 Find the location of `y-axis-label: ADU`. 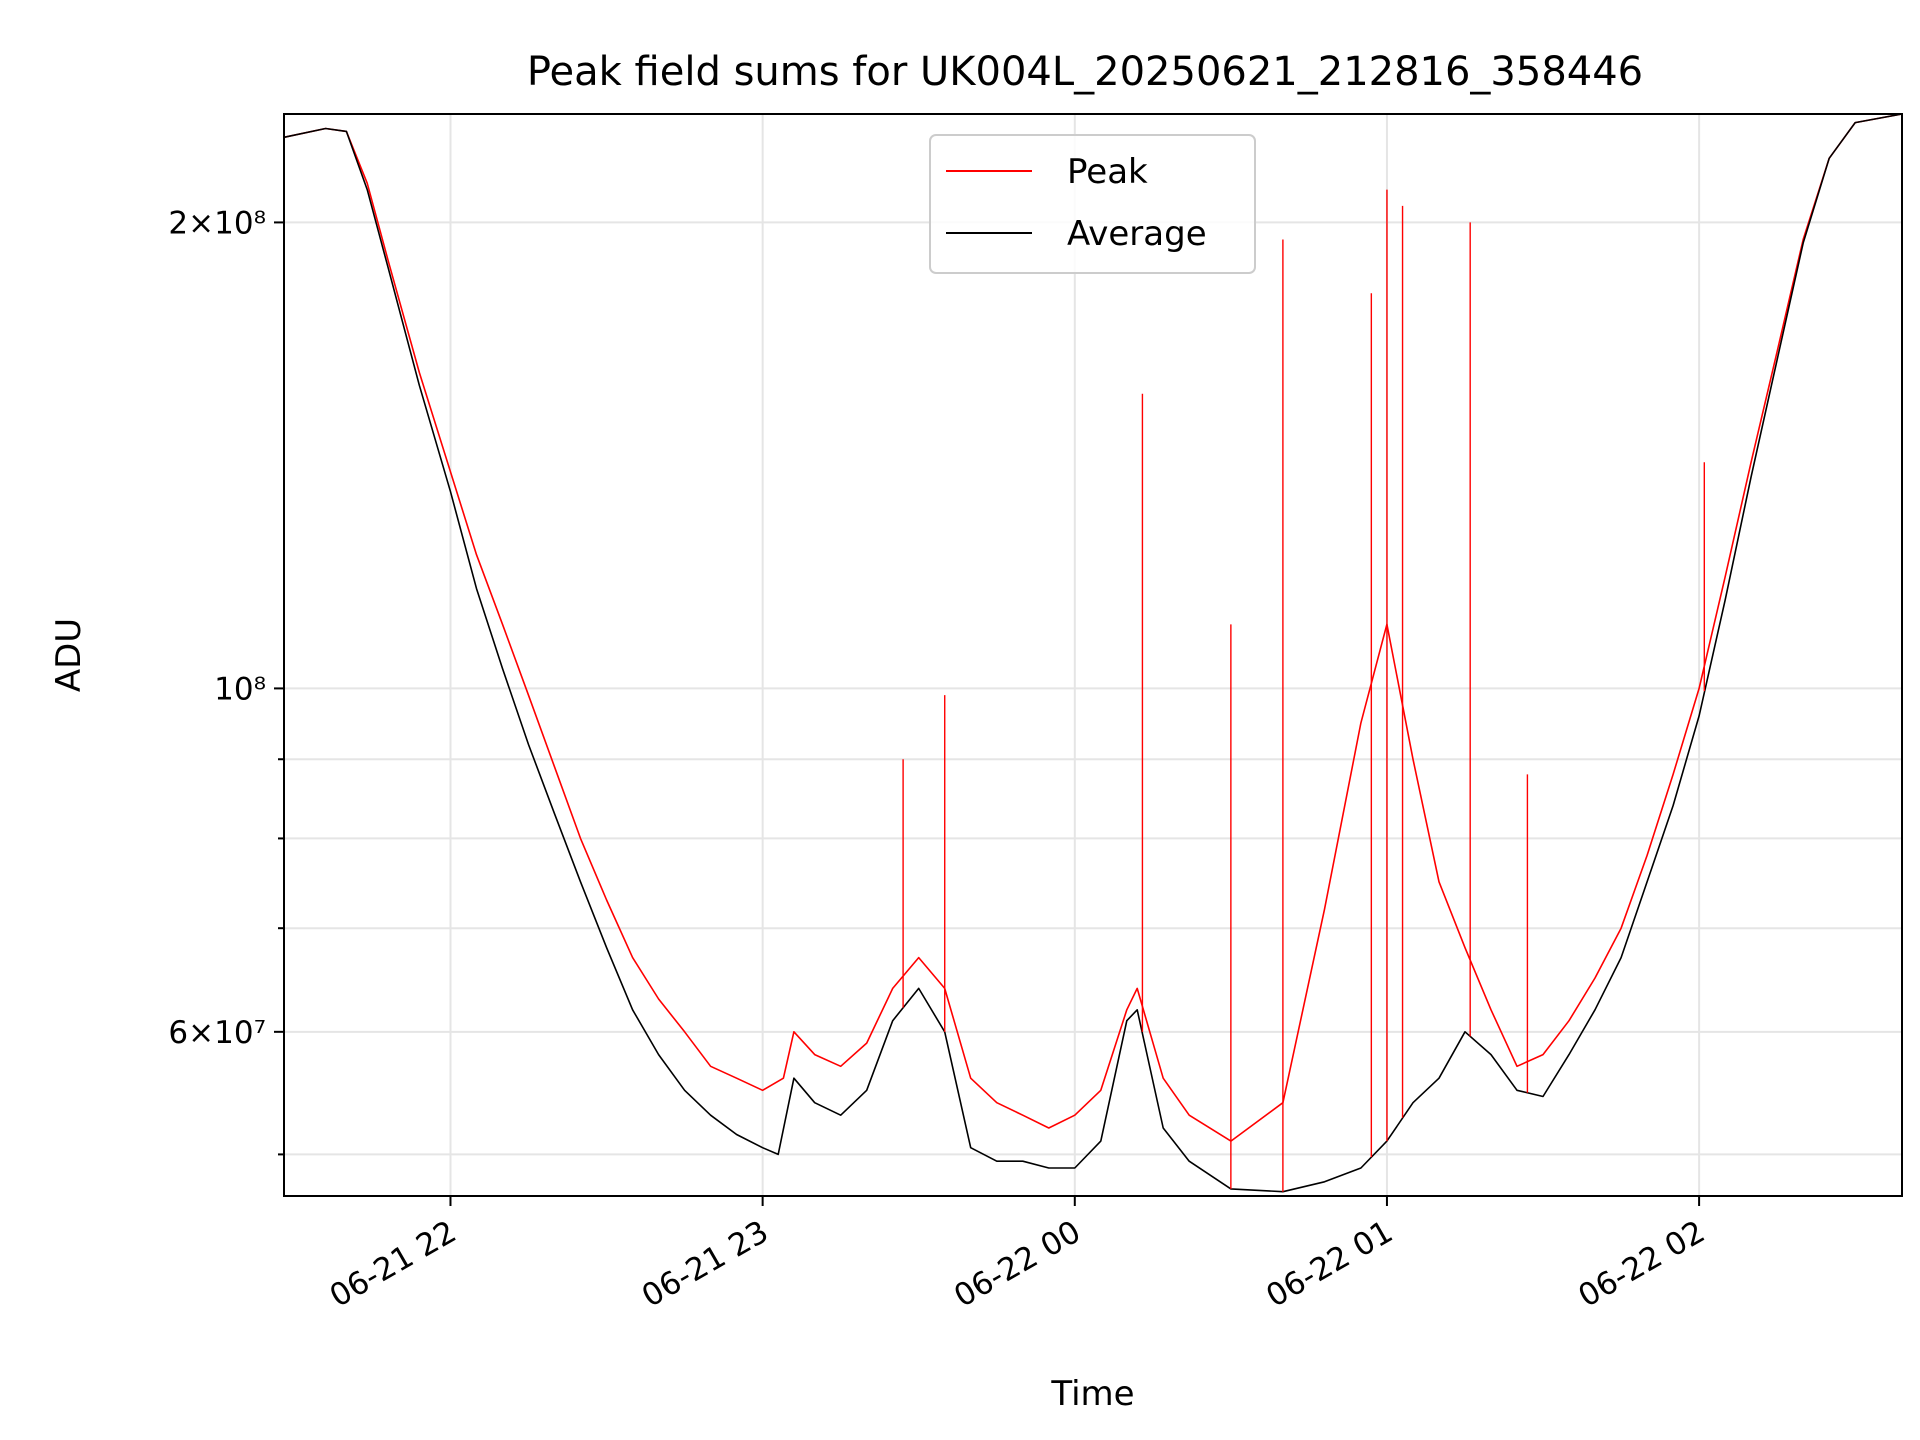

y-axis-label: ADU is located at coordinates (69, 655).